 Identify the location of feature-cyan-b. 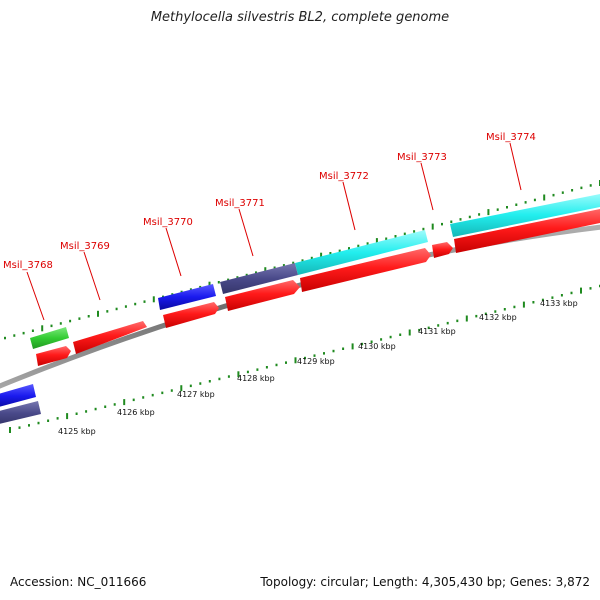
(525, 215).